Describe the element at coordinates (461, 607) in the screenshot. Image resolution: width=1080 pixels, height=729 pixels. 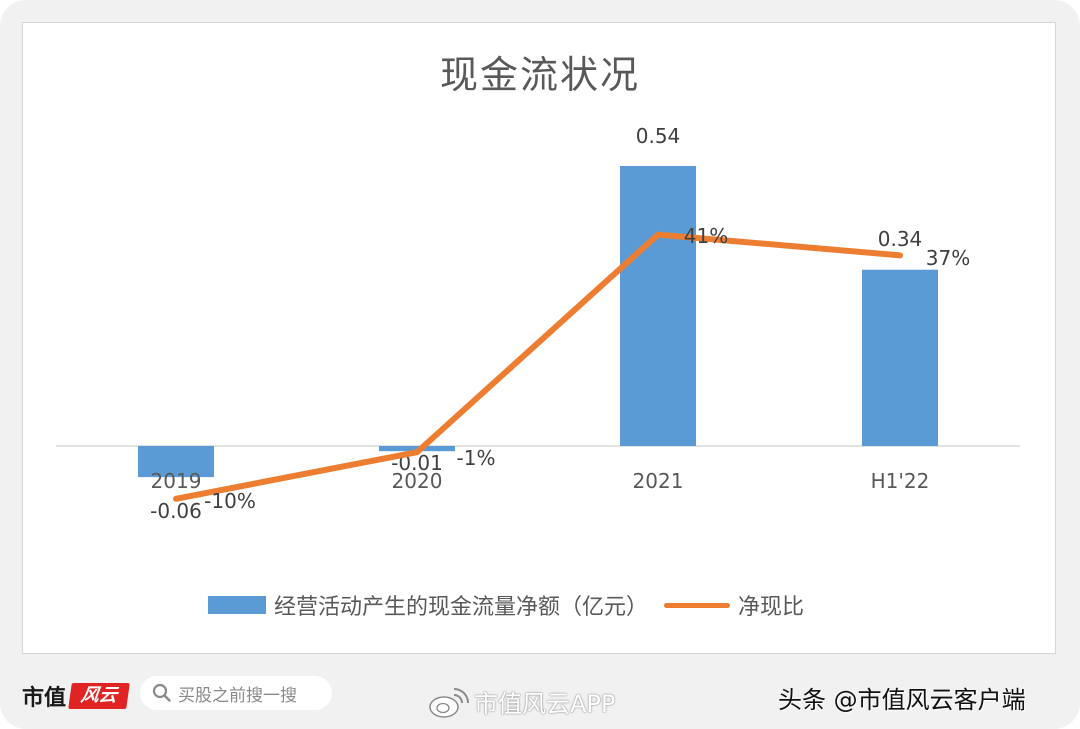
I see `legend-bar-label: 经营活动产生的现金流量净额（亿元）` at that location.